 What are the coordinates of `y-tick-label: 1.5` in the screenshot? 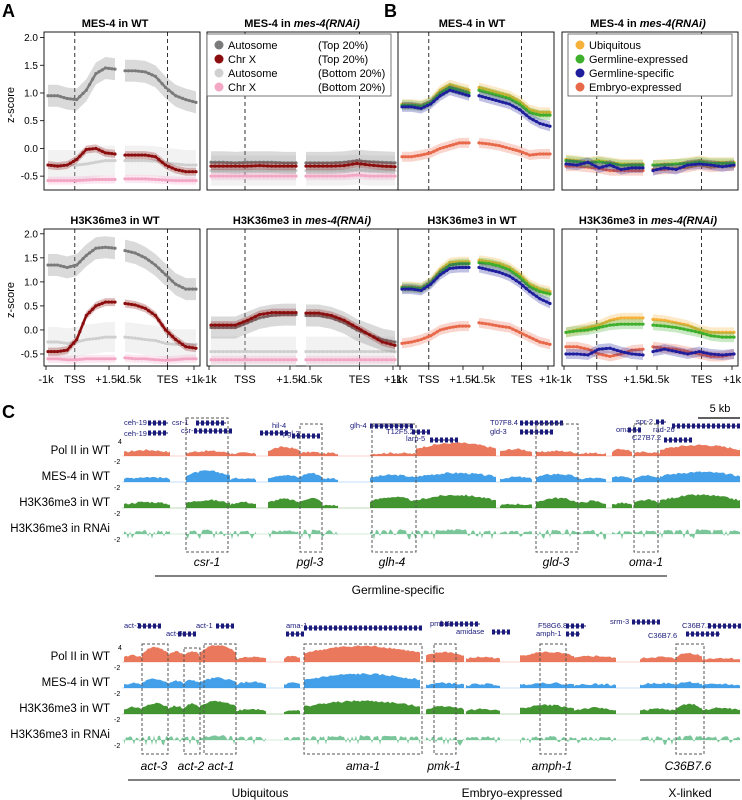 It's located at (31, 258).